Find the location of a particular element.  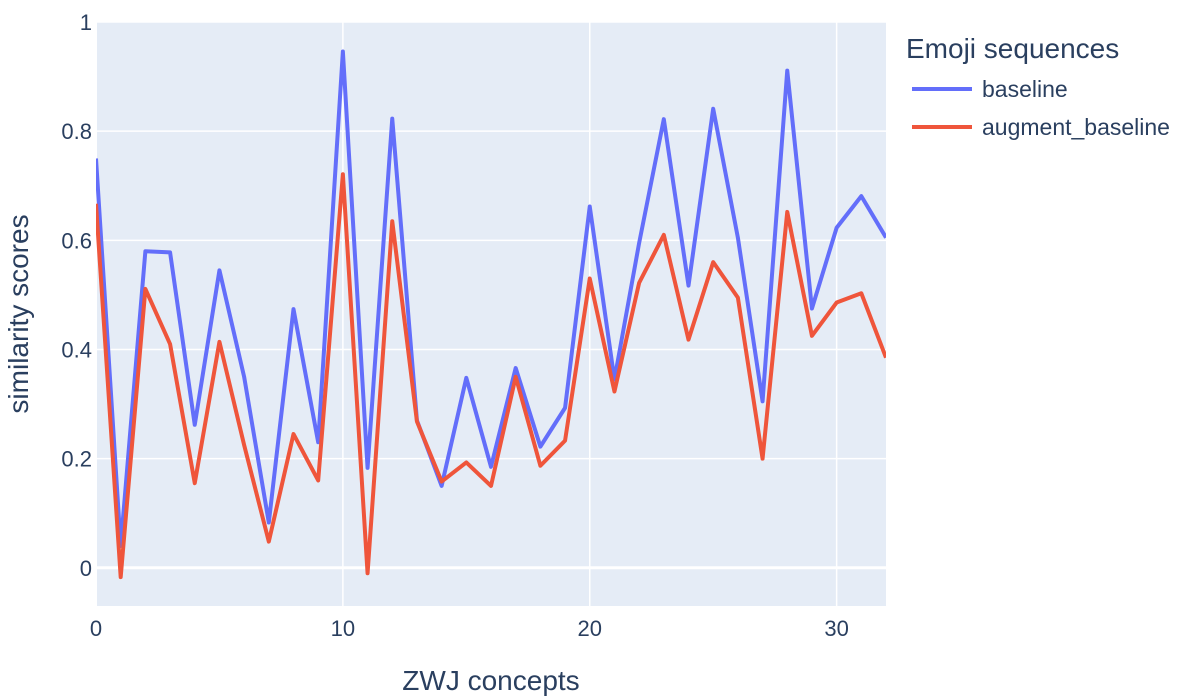

legend-title: Emoji sequences is located at coordinates (1012, 48).